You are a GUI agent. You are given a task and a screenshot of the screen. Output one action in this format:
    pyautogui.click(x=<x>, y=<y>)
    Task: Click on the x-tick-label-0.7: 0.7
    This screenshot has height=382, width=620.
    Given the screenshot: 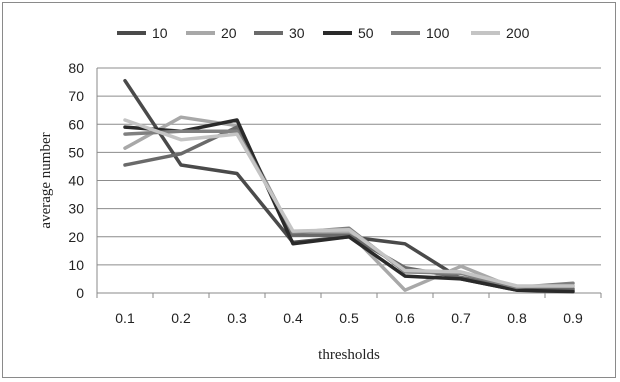 What is the action you would take?
    pyautogui.click(x=461, y=318)
    